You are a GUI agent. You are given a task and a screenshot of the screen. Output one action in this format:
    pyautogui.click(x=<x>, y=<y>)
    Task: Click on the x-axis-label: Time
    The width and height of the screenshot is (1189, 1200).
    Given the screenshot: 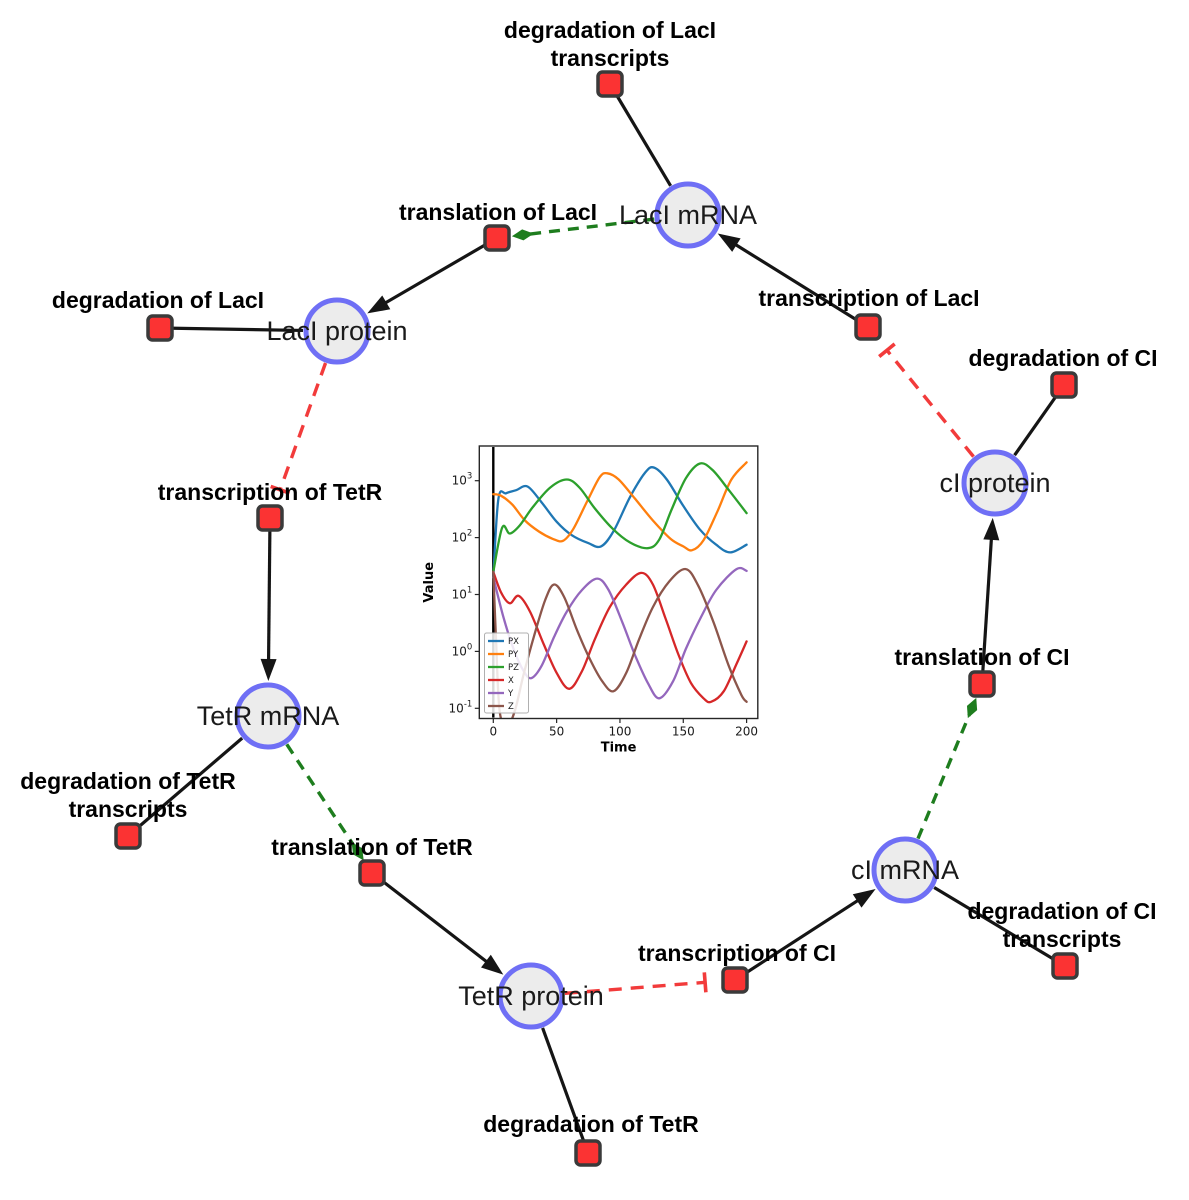 What is the action you would take?
    pyautogui.click(x=619, y=748)
    